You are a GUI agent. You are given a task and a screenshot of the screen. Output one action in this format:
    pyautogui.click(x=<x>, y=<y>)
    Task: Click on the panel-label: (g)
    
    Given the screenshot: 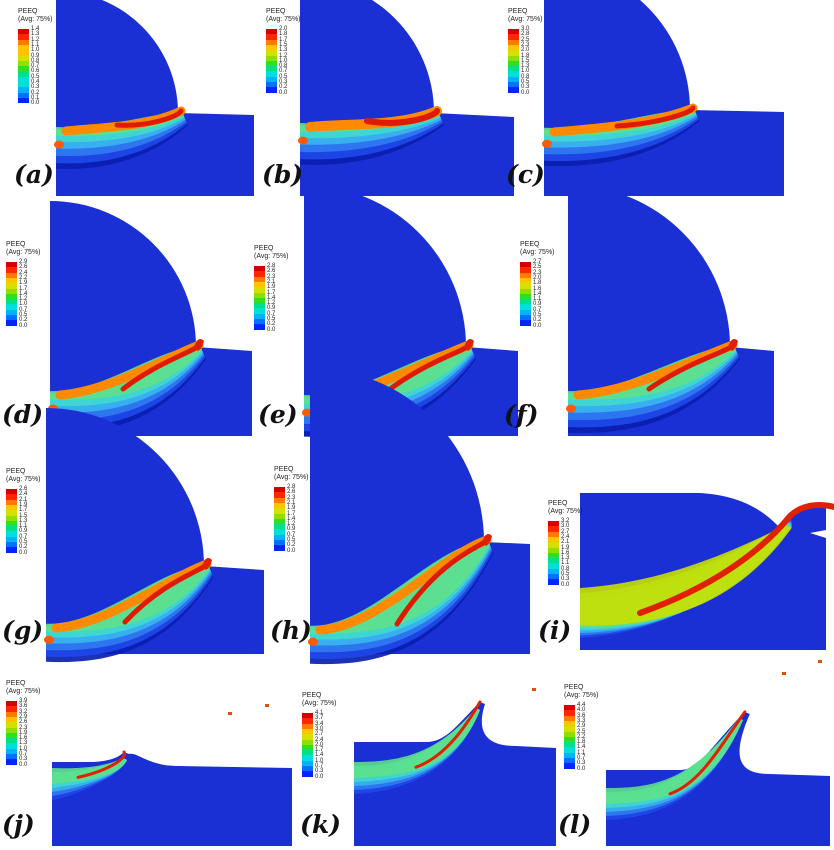 What is the action you would take?
    pyautogui.click(x=23, y=630)
    